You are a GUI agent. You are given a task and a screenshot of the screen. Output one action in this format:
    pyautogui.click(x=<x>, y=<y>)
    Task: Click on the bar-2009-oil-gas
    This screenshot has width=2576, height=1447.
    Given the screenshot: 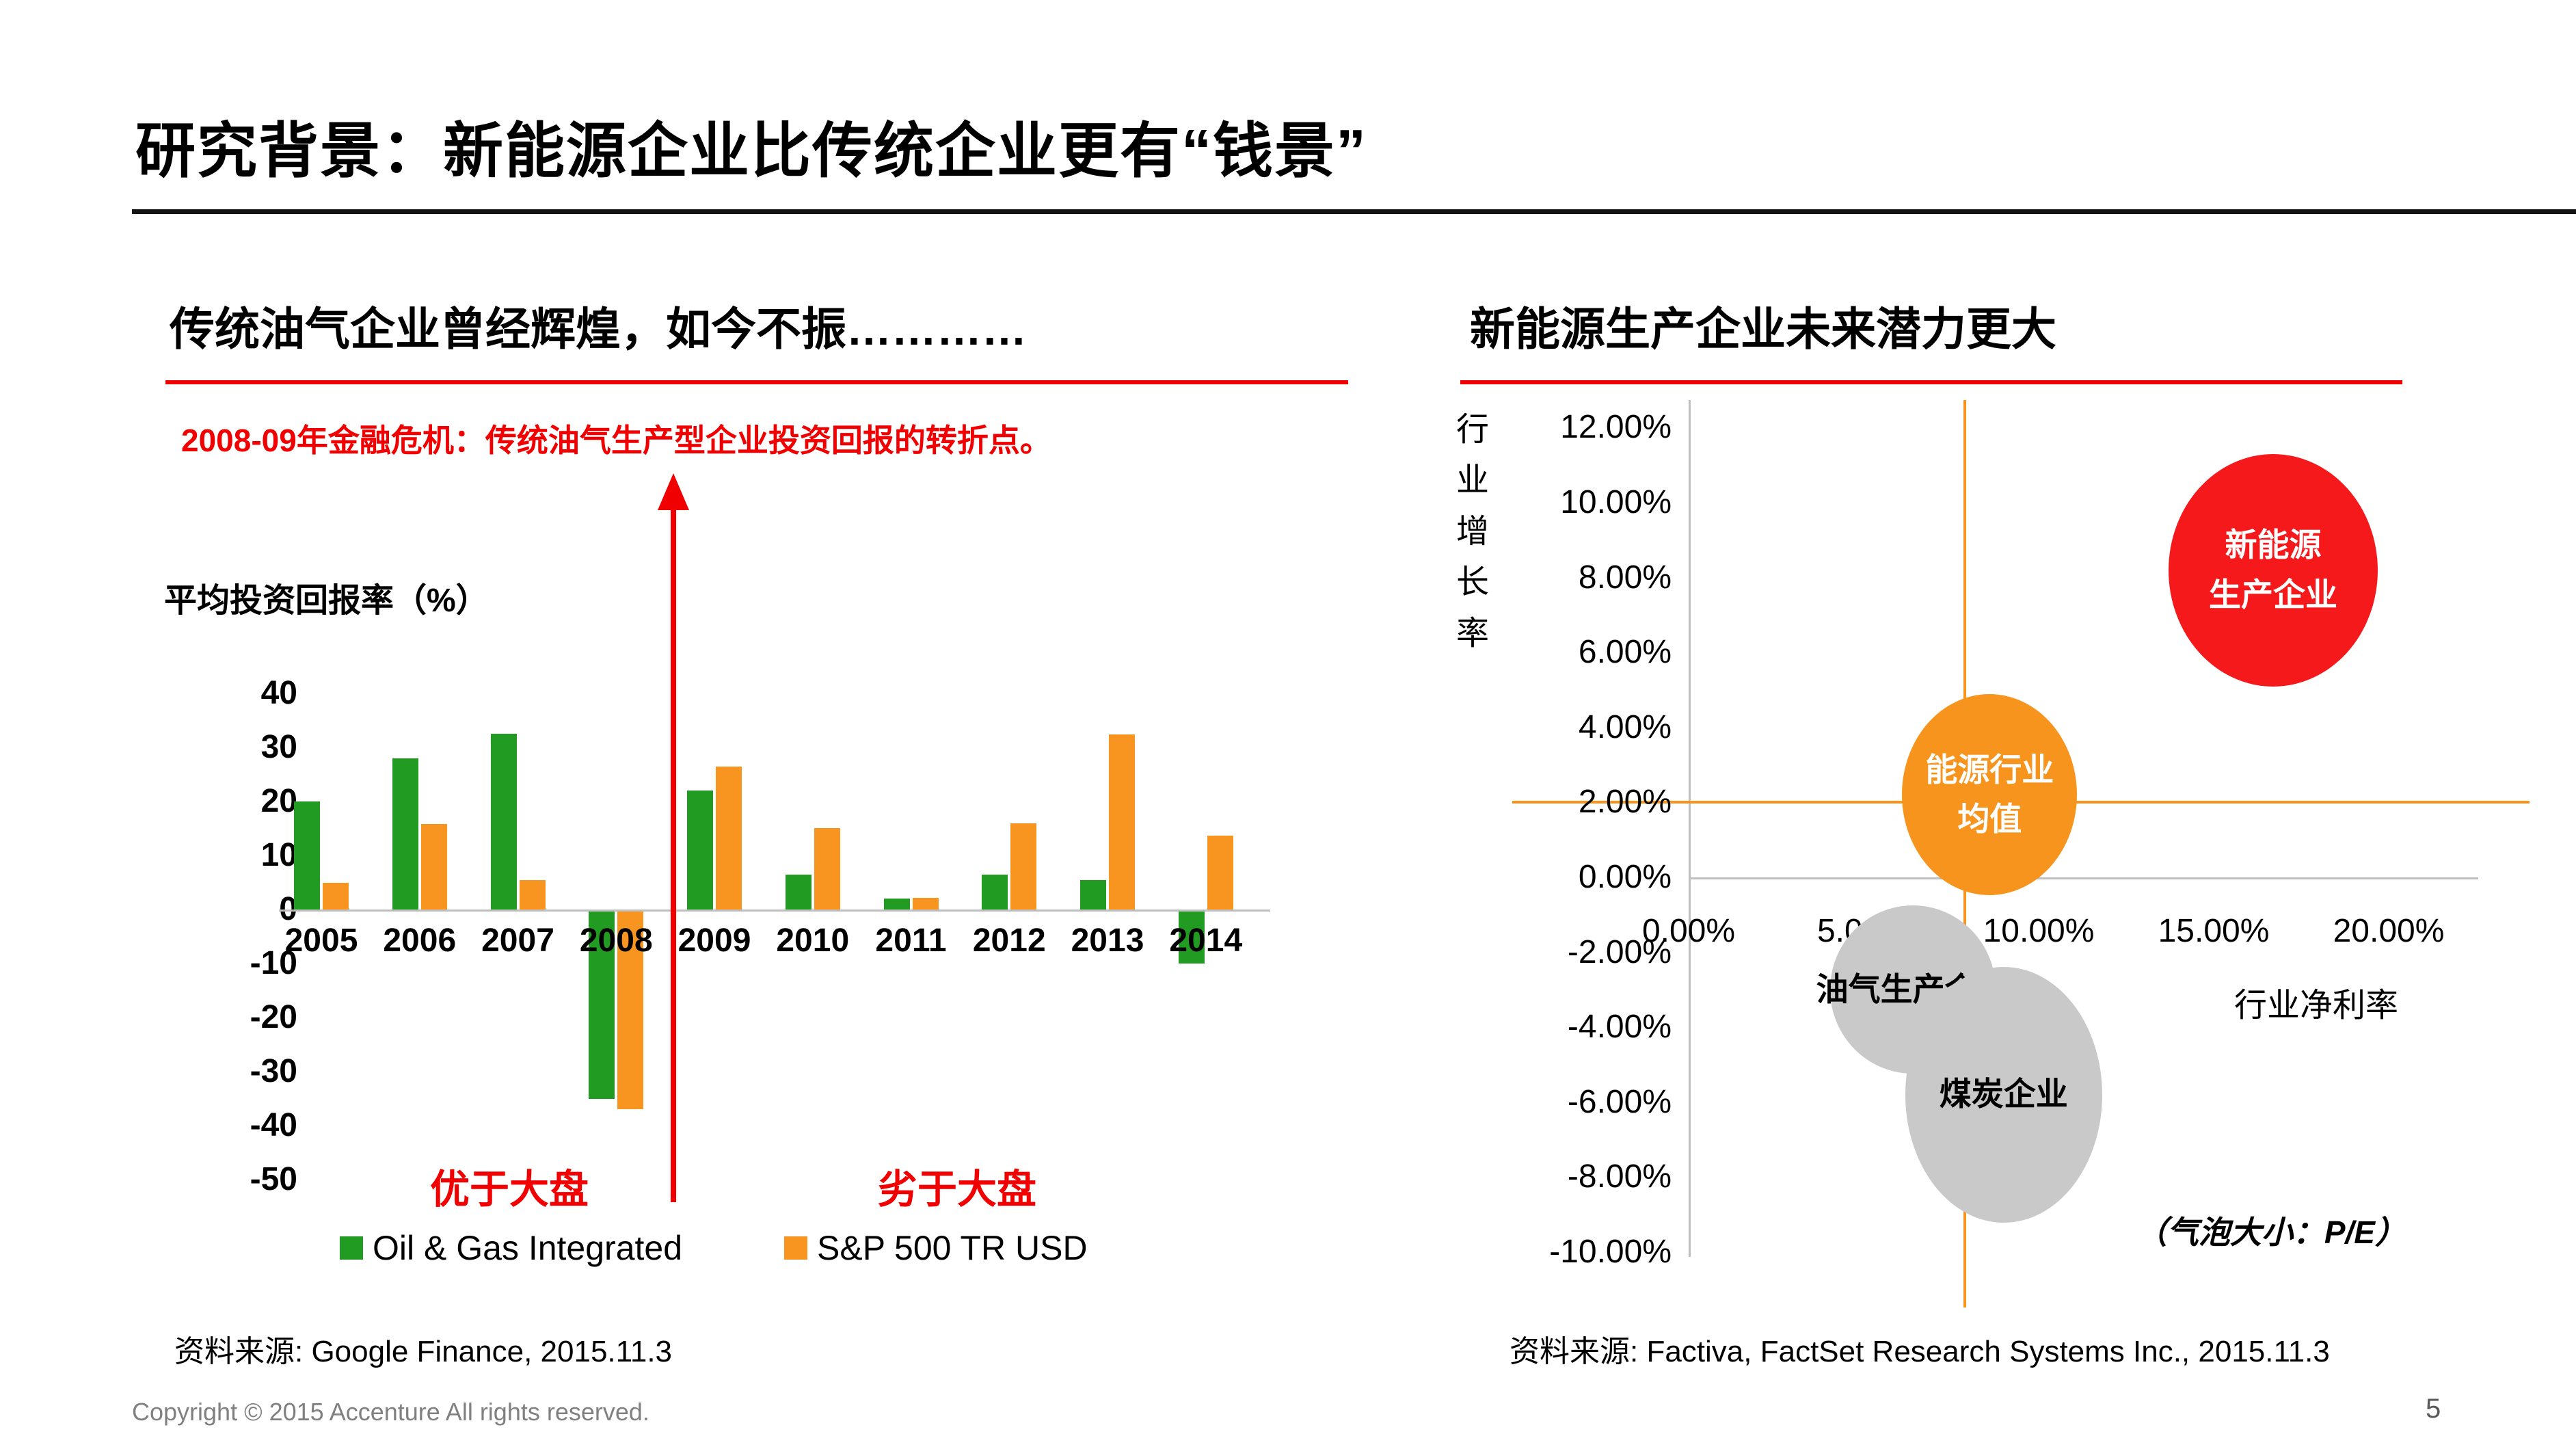 What is the action you would take?
    pyautogui.click(x=700, y=850)
    